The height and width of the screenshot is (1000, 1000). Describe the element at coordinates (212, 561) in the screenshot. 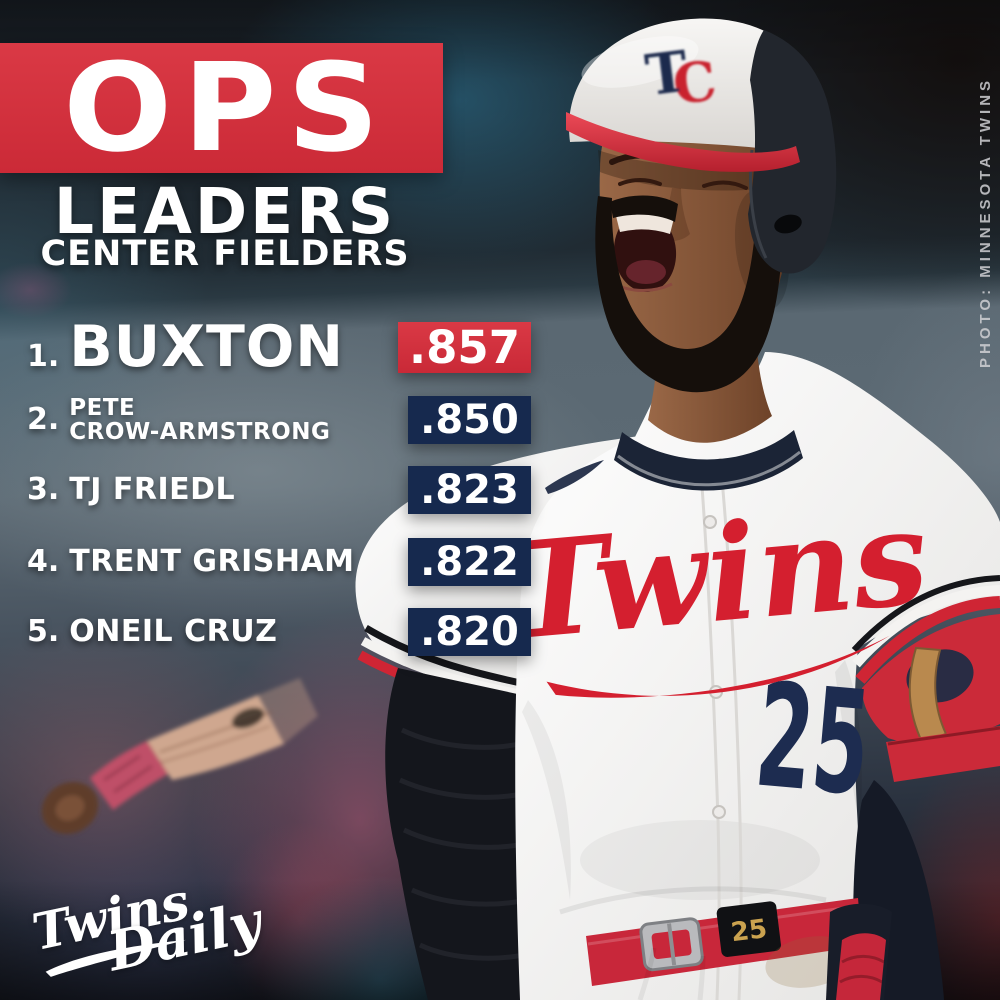

I see `player-name: TRENT GRISHAM` at that location.